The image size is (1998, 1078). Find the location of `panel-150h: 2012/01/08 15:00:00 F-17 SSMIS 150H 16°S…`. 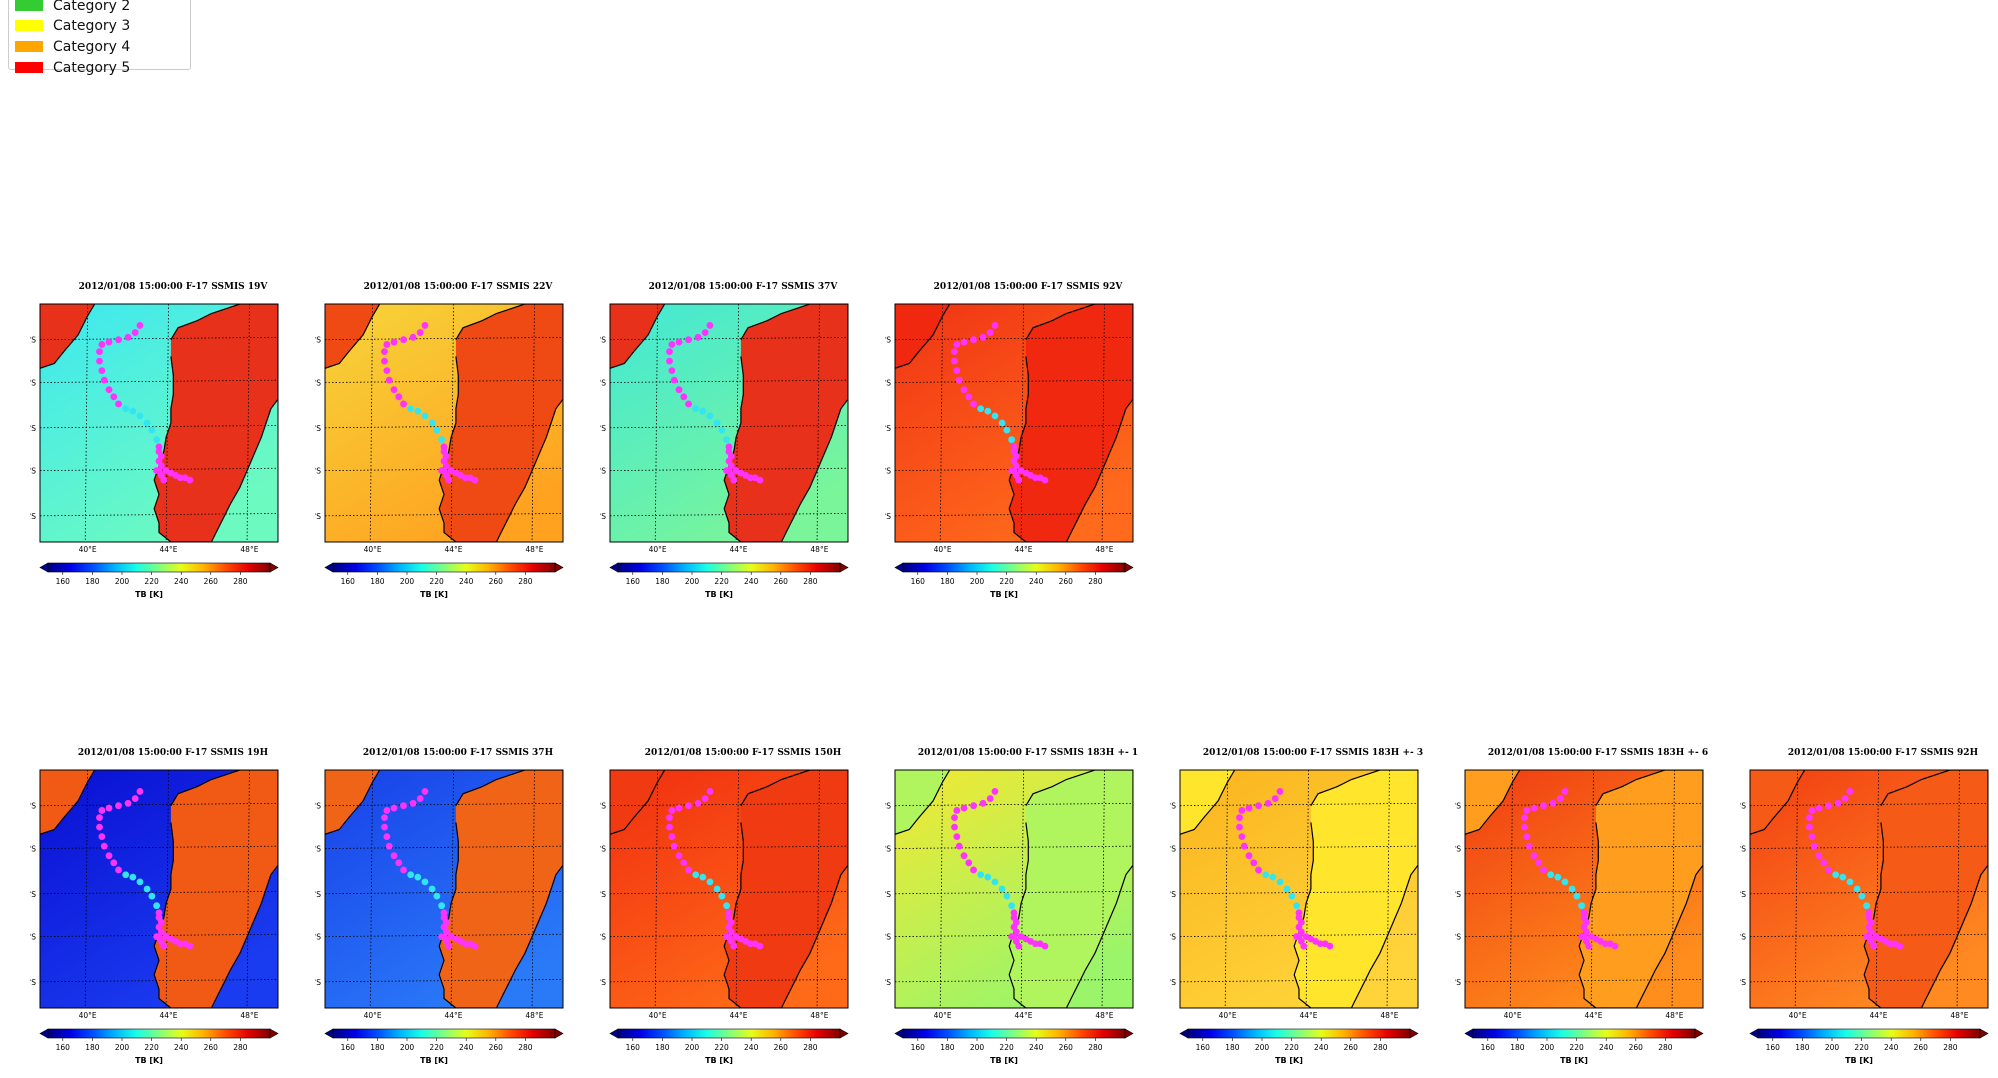

panel-150h: 2012/01/08 15:00:00 F-17 SSMIS 150H 16°S… is located at coordinates (743, 913).